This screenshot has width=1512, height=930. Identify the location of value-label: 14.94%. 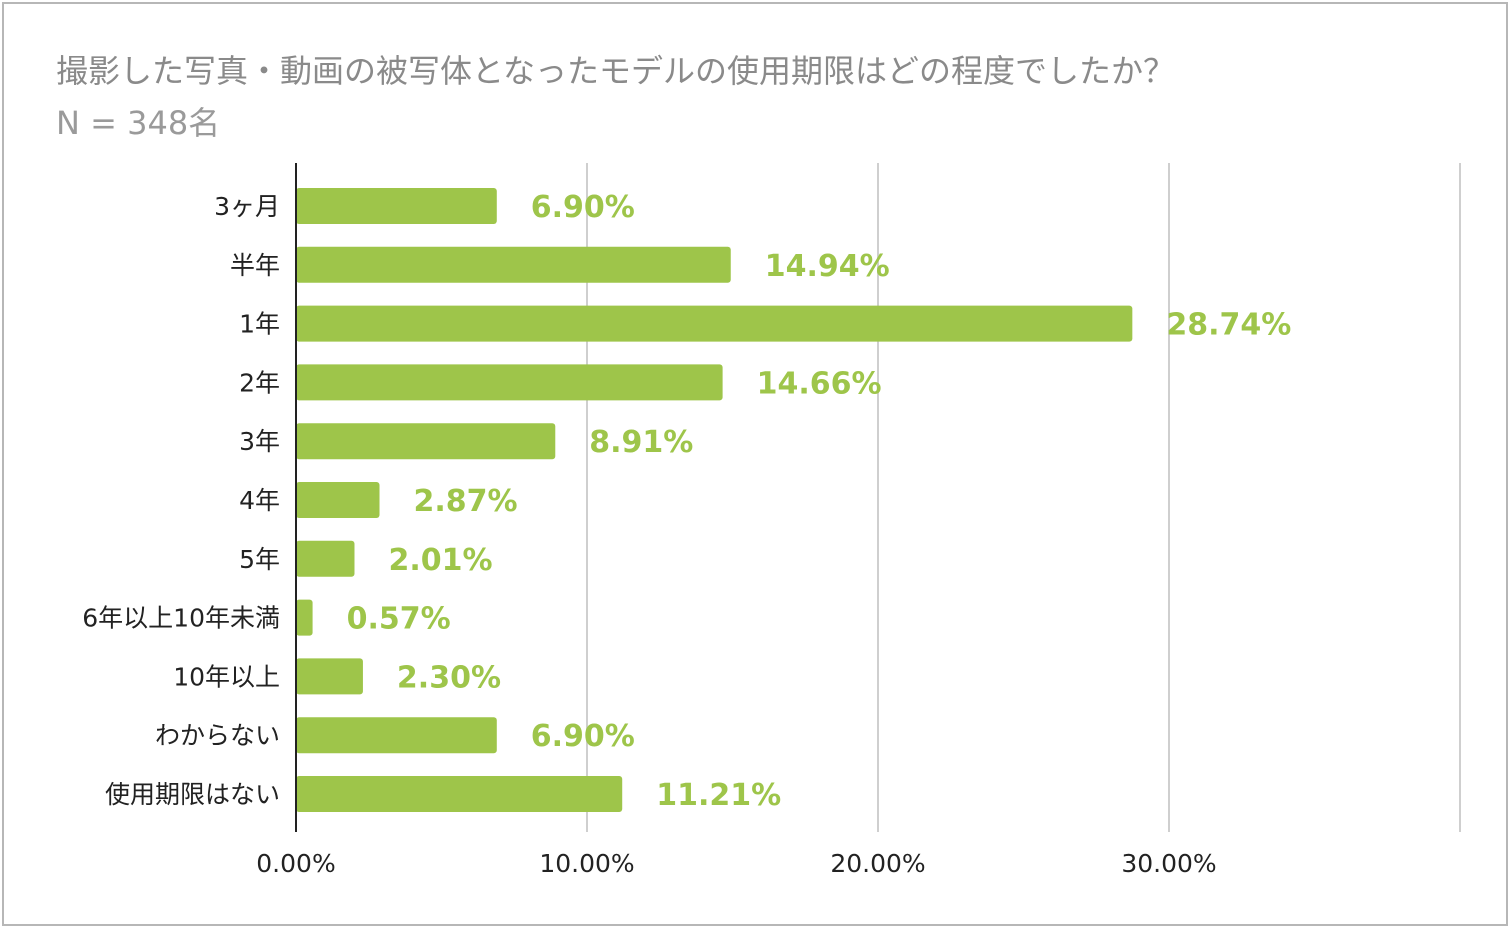
(827, 266).